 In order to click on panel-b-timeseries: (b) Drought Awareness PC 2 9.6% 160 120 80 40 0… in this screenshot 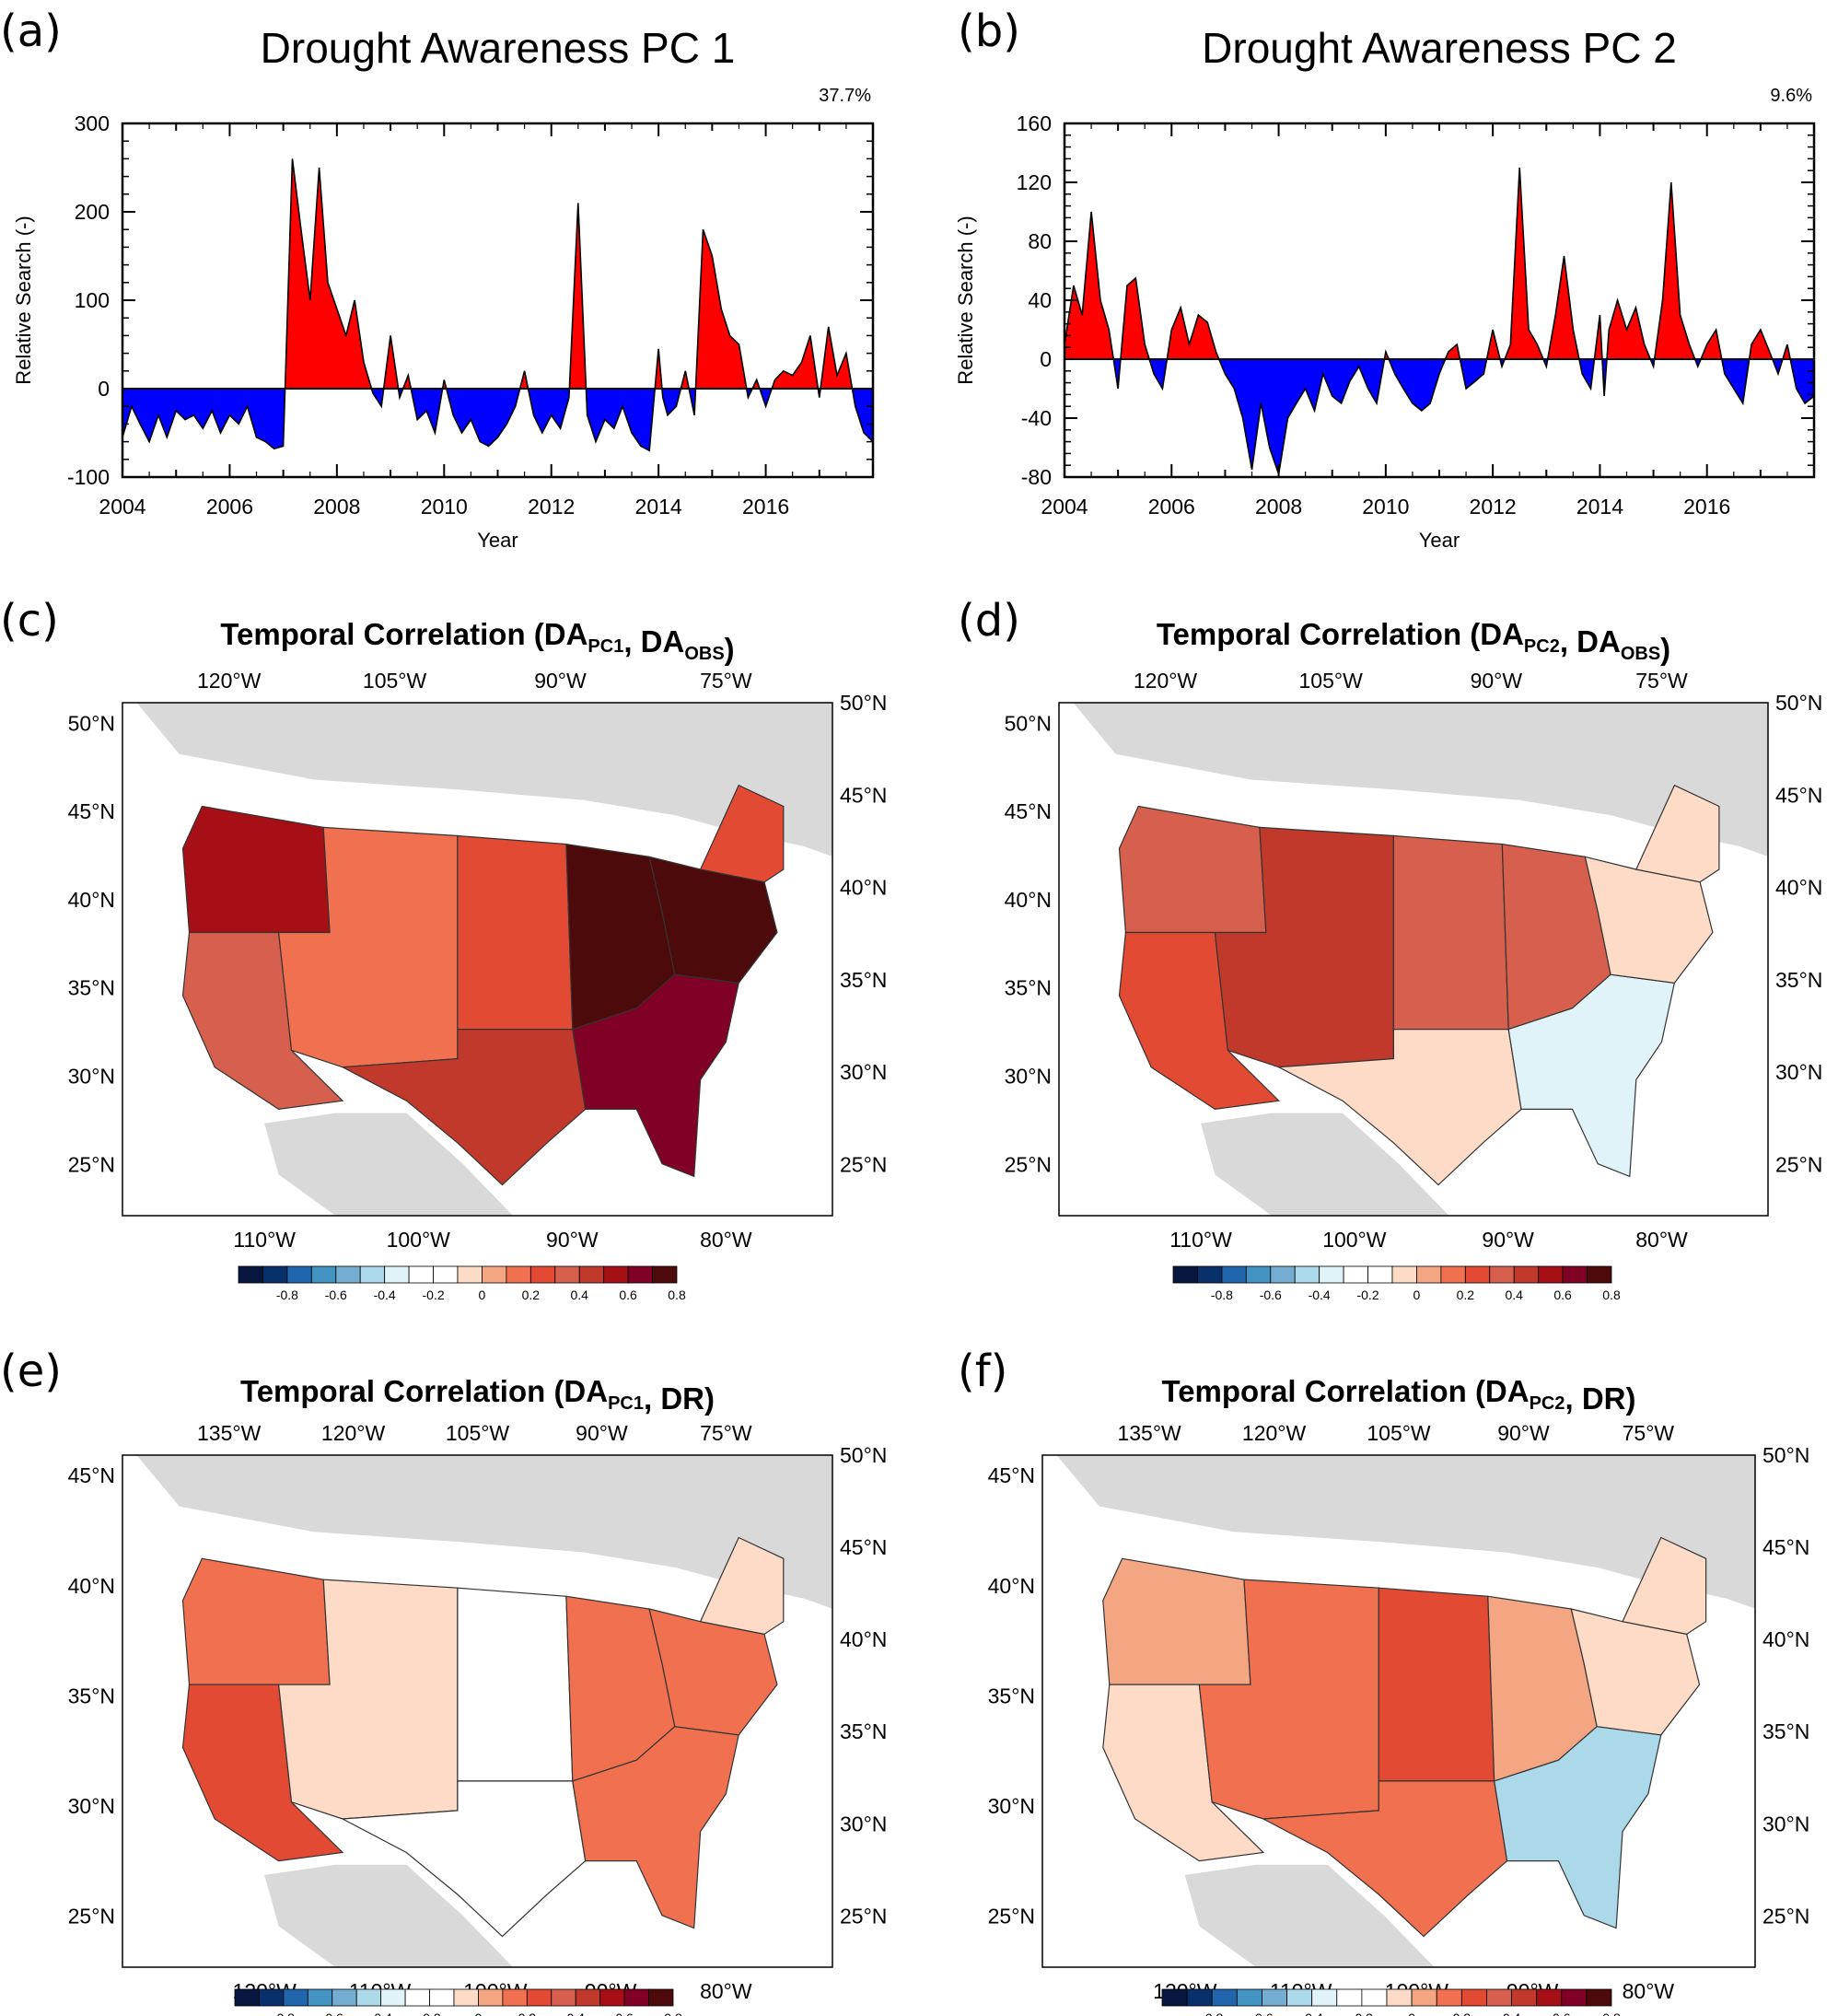, I will do `click(1385, 279)`.